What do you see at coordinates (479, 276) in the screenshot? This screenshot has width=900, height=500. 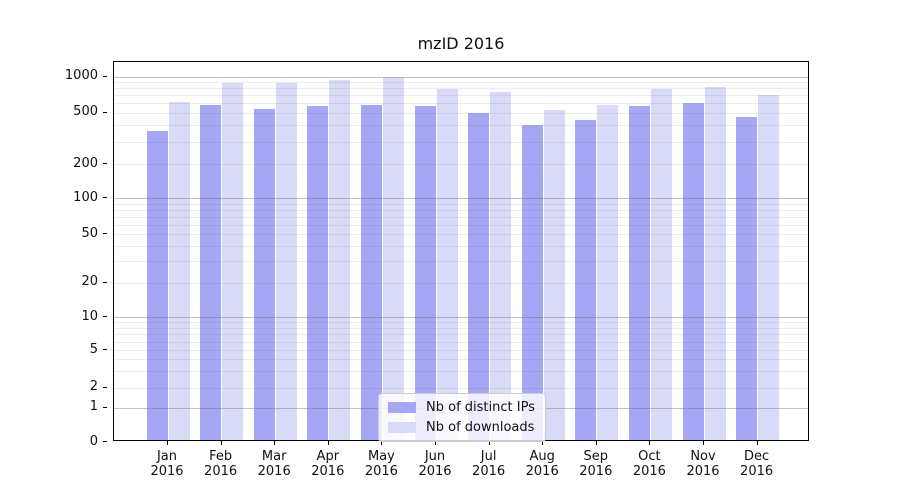 I see `bar-jul-ips` at bounding box center [479, 276].